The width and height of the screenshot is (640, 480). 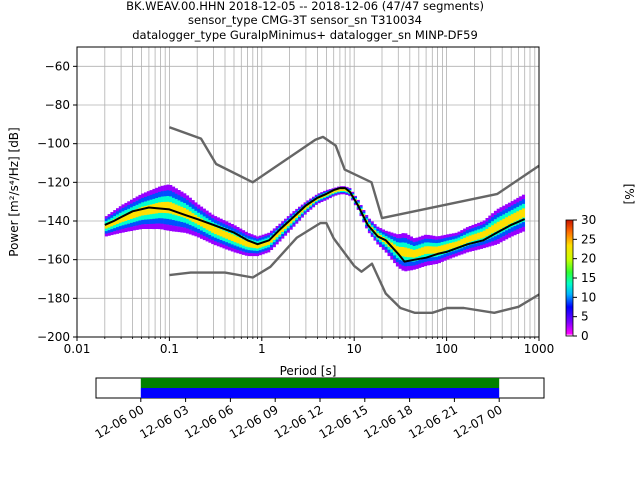 I want to click on timeline-bars, so click(x=320, y=388).